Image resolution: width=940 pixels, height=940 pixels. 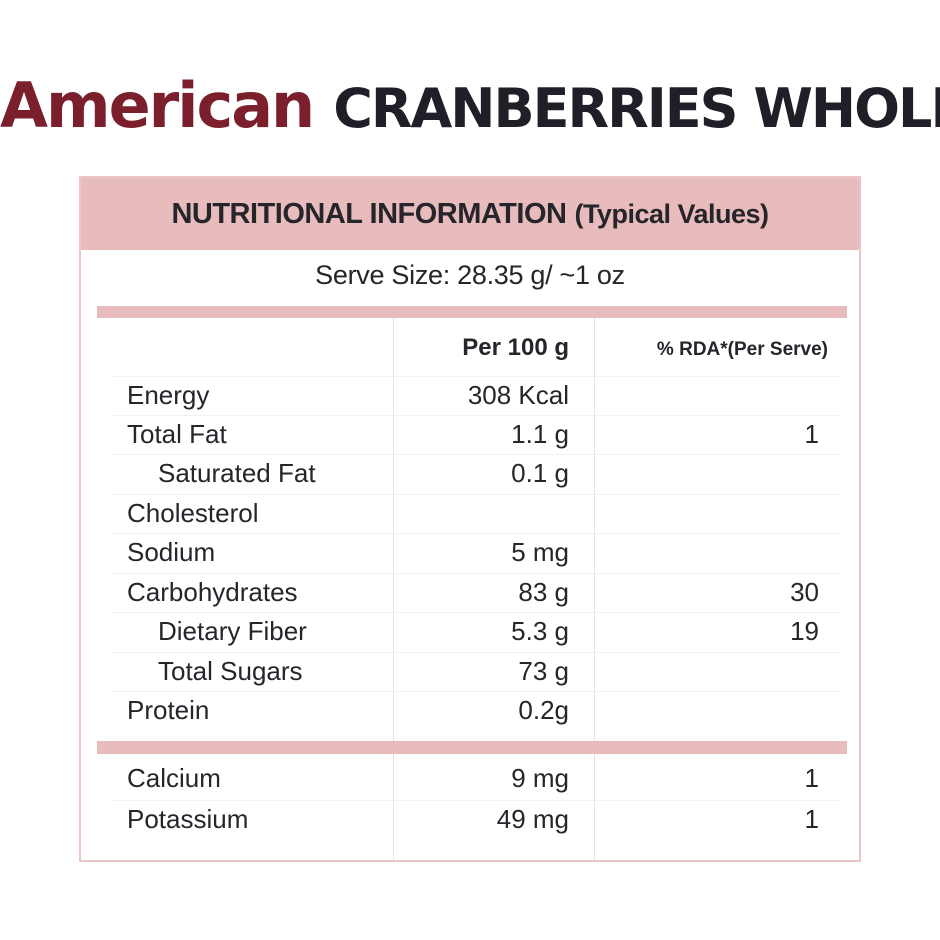 I want to click on per100-value: 0.1 g, so click(x=540, y=473).